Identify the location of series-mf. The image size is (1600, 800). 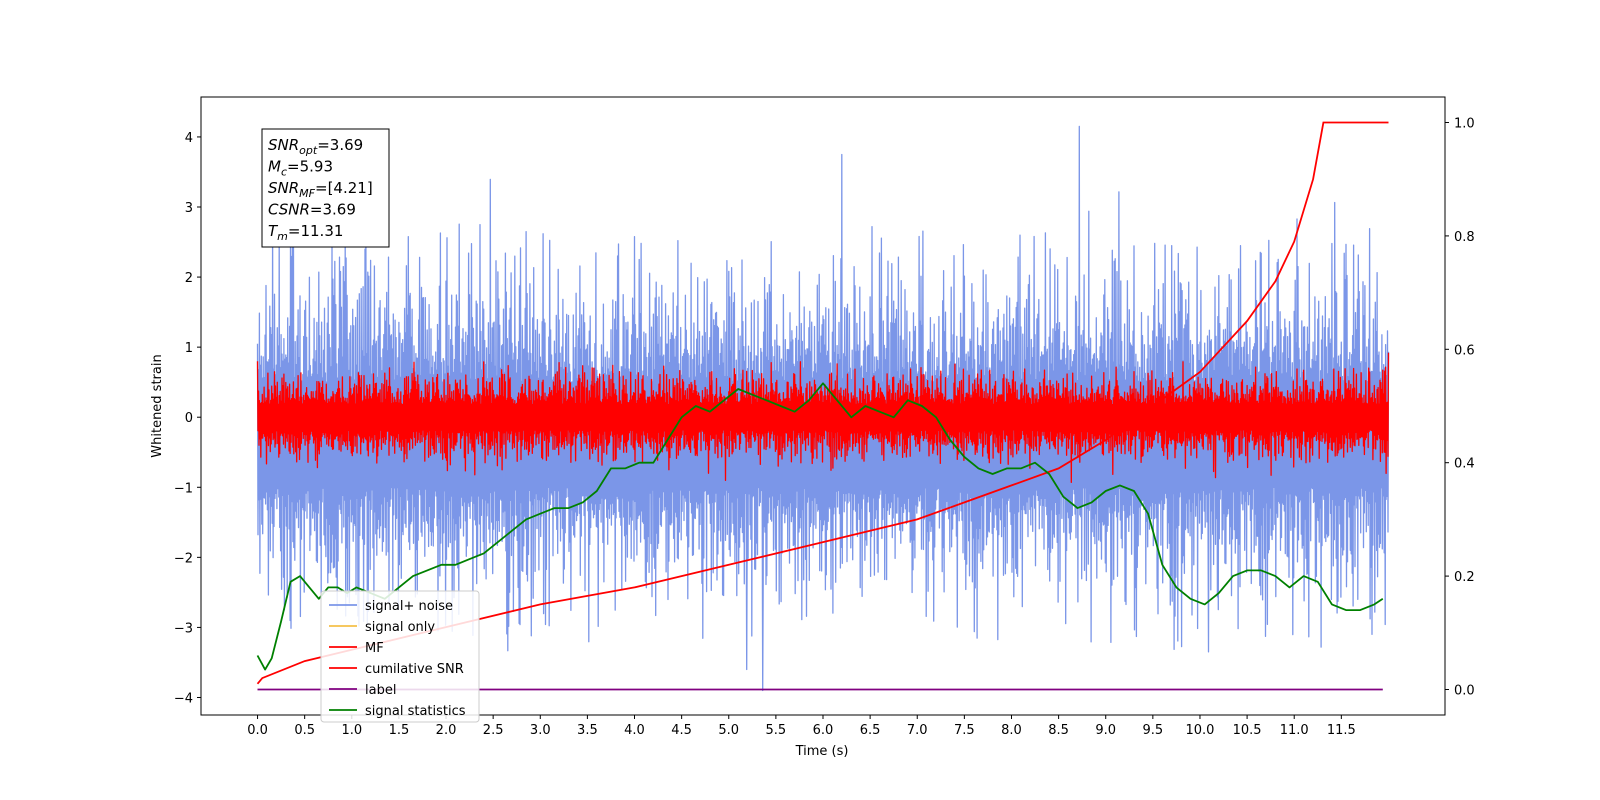
(823, 418).